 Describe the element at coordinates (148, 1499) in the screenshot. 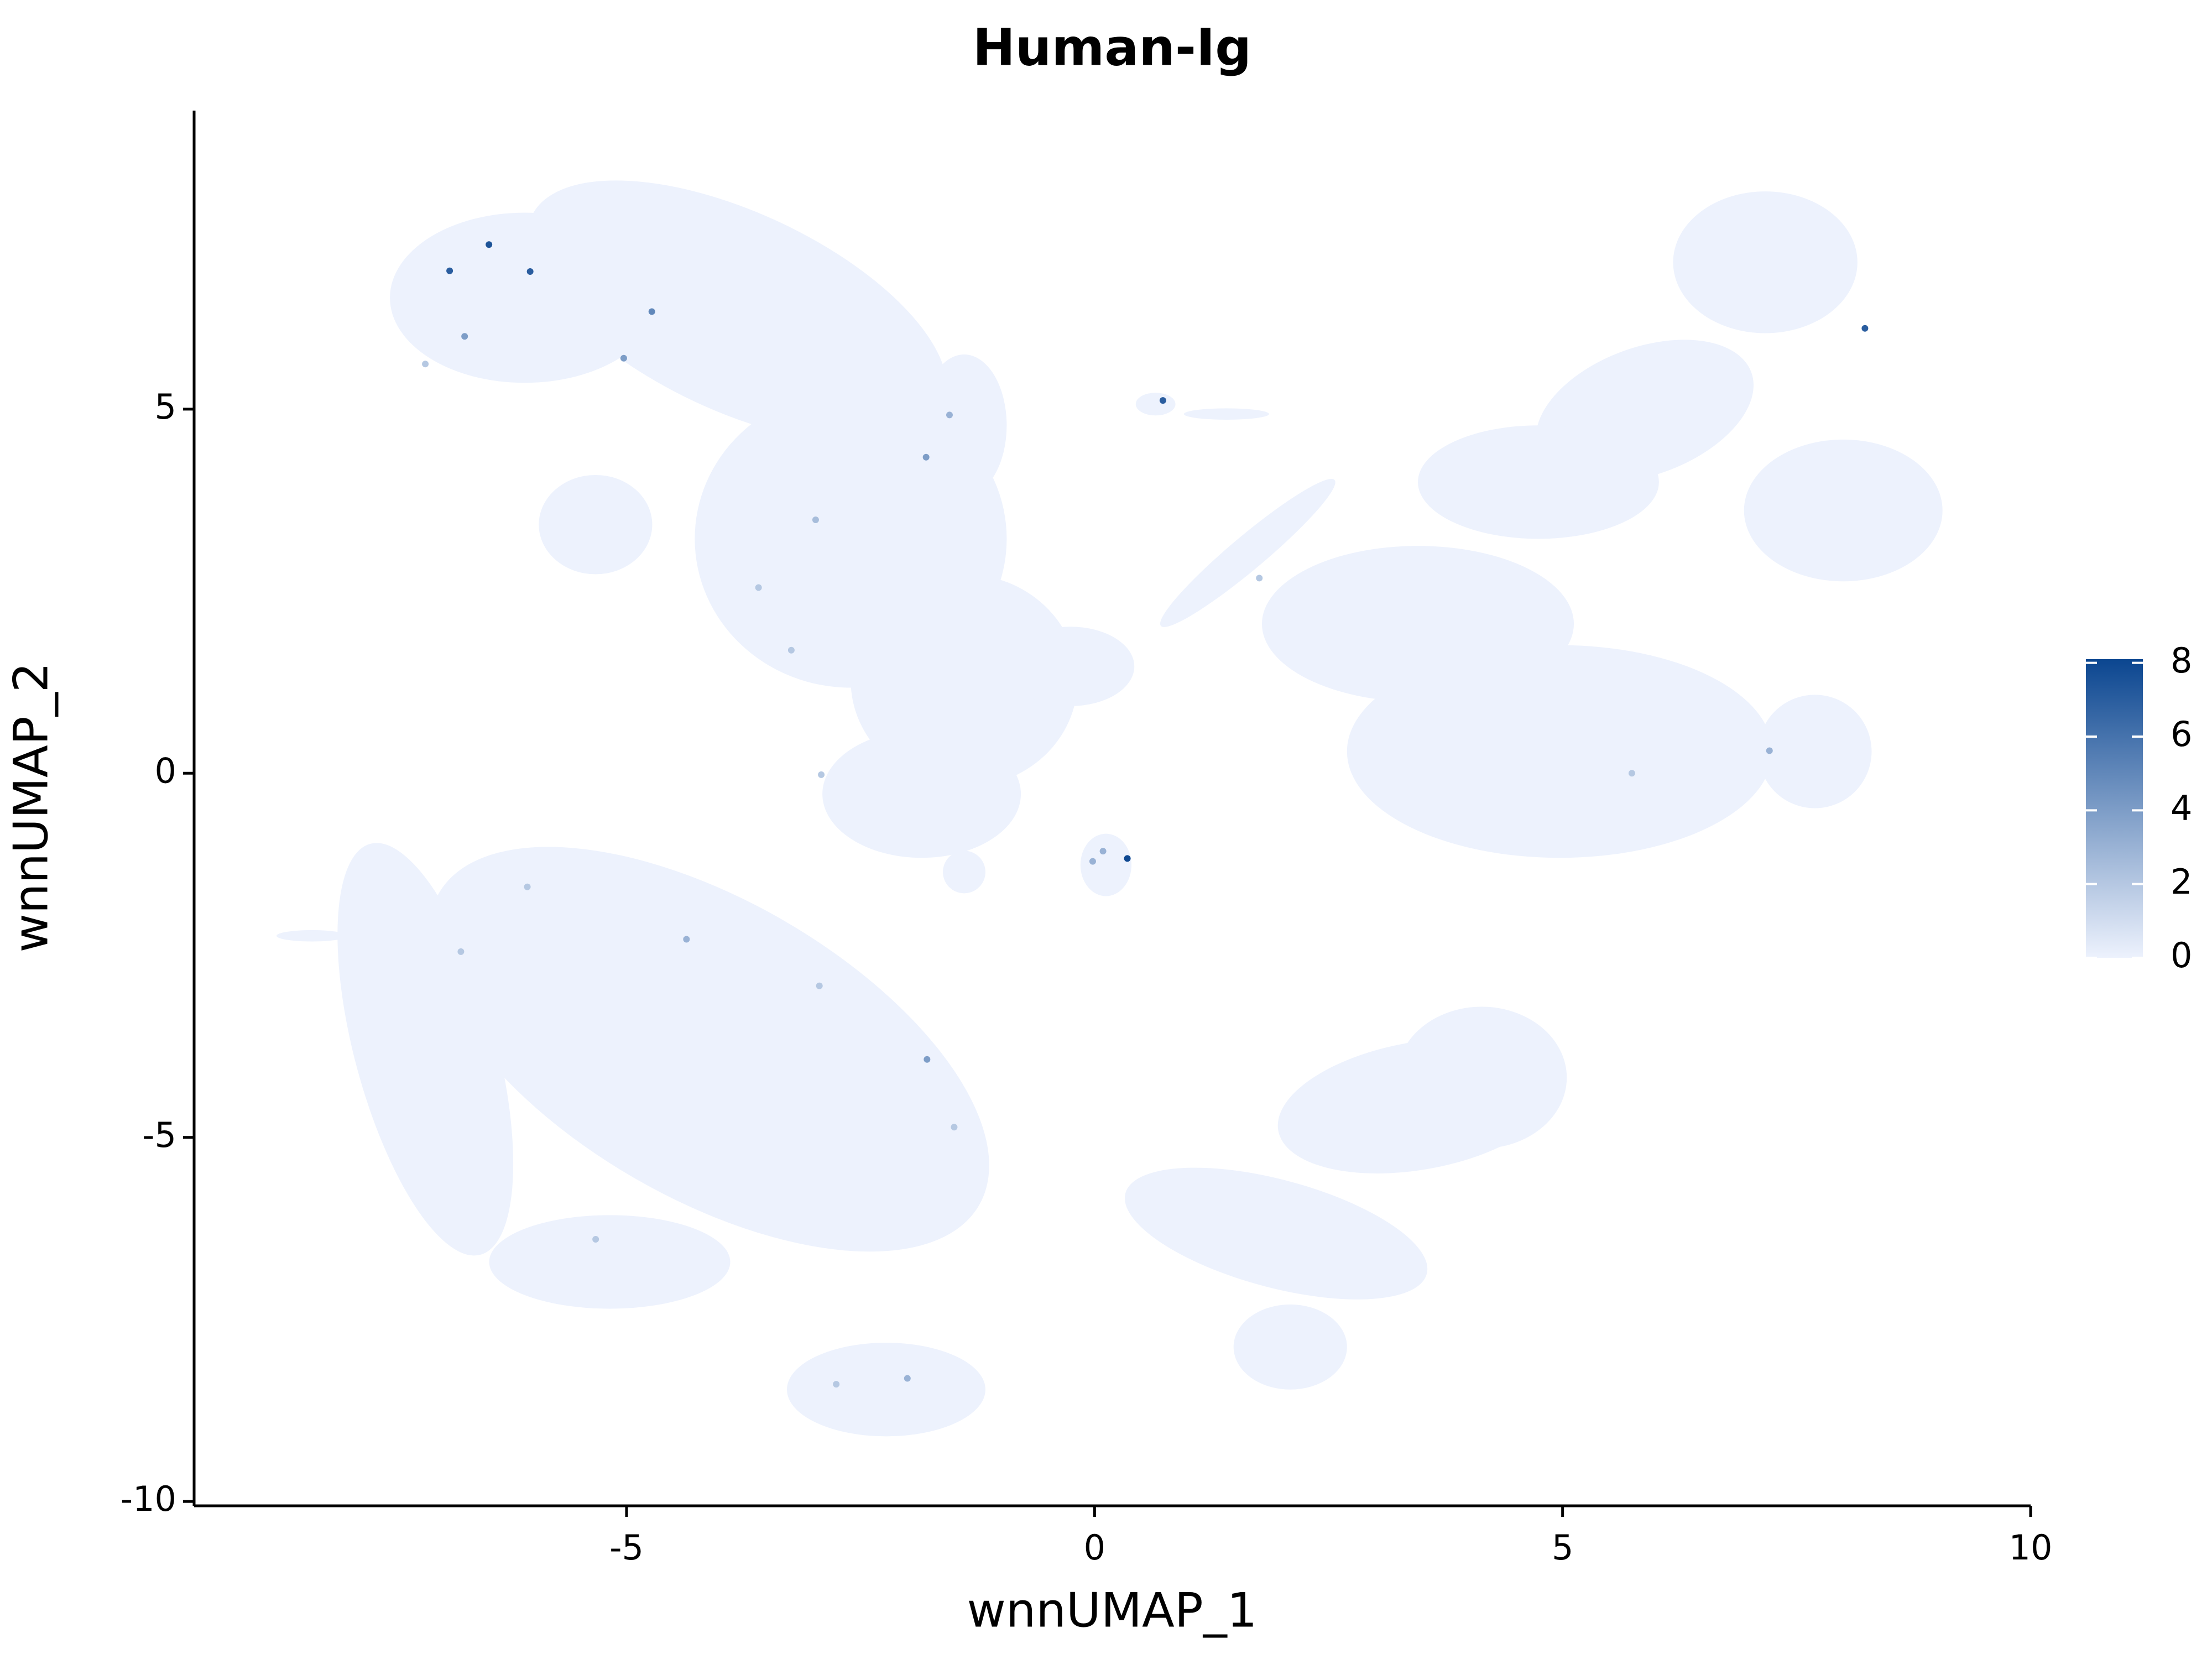

I see `y-tick-label: -10` at that location.